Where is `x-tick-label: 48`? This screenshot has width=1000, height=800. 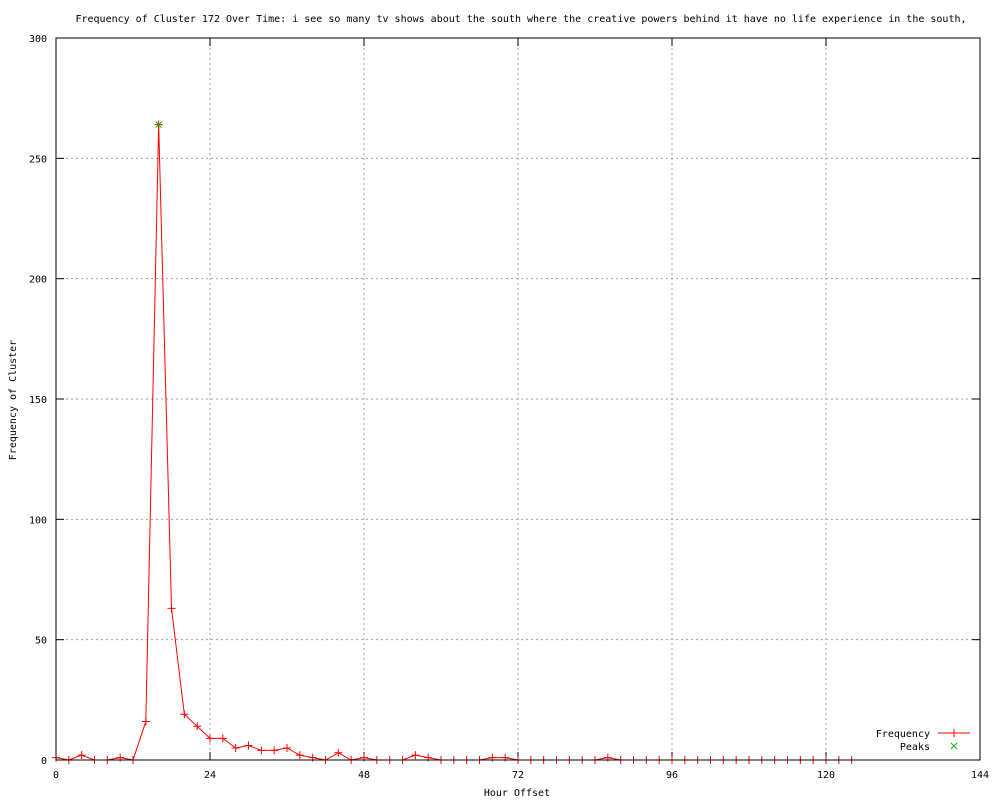 x-tick-label: 48 is located at coordinates (364, 775).